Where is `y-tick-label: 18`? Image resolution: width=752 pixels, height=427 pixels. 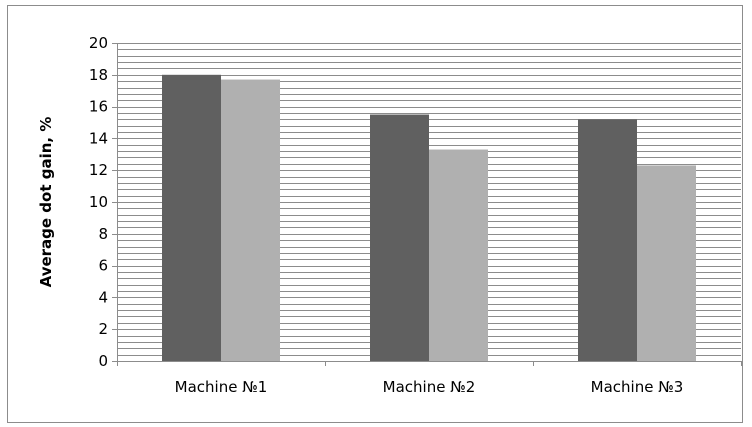 y-tick-label: 18 is located at coordinates (98, 75).